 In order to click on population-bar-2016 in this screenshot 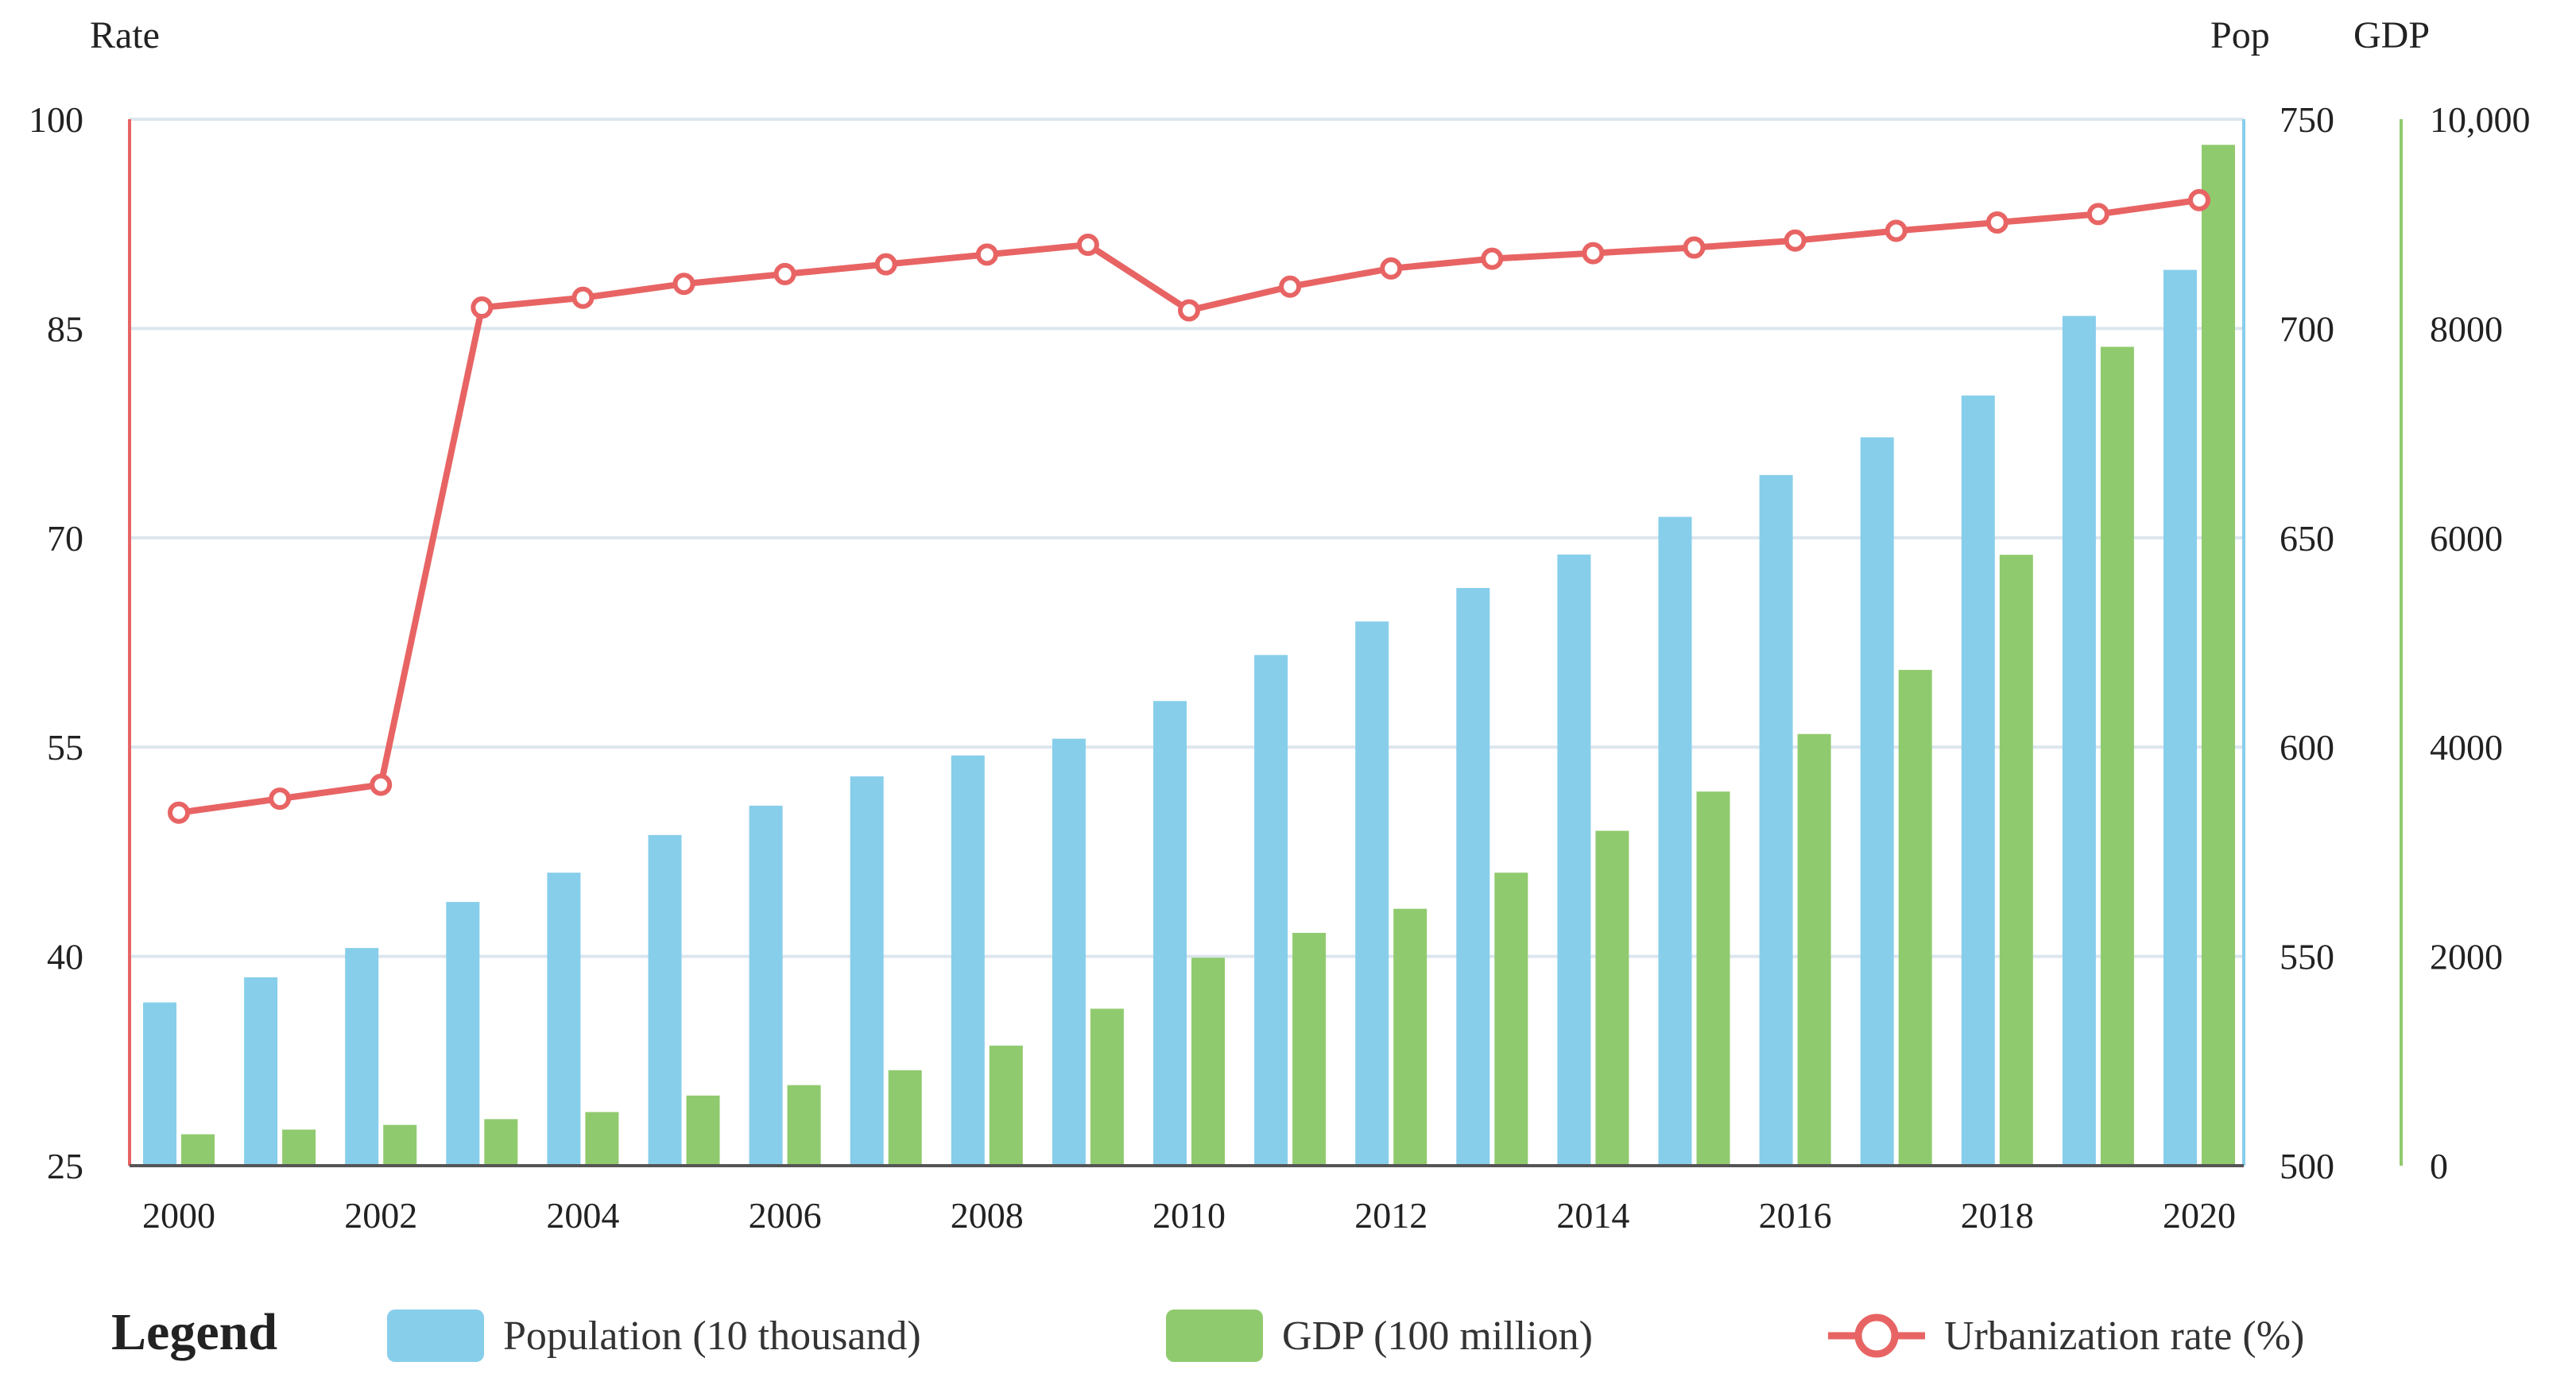, I will do `click(1776, 820)`.